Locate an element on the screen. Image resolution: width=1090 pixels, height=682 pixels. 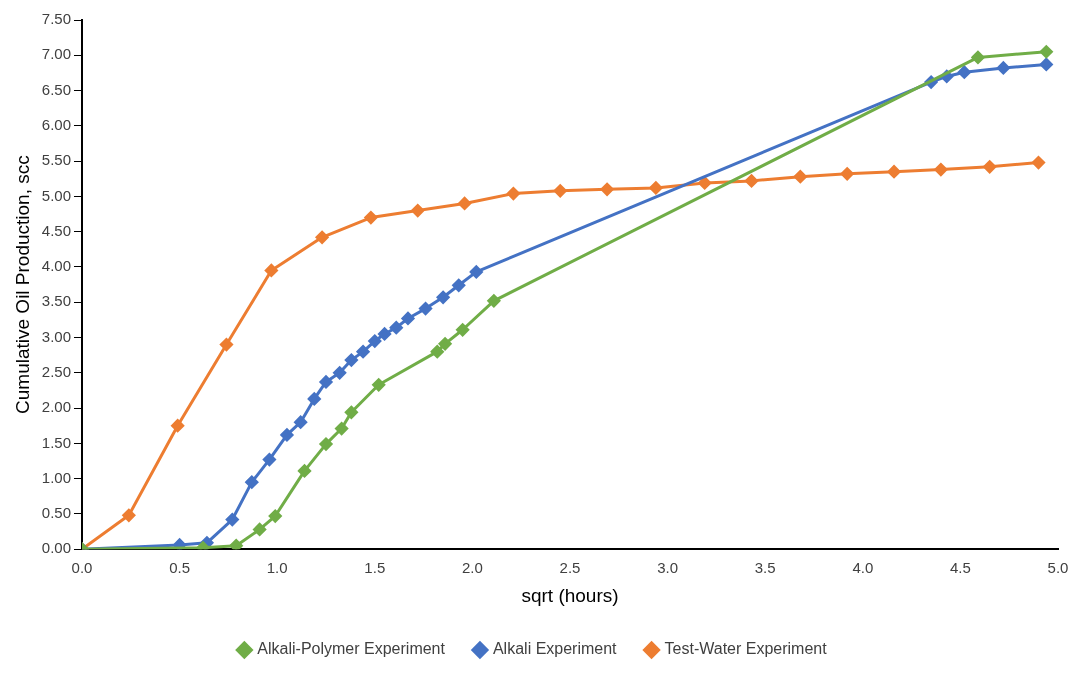
x-tick-label: 2.0 is located at coordinates (472, 568).